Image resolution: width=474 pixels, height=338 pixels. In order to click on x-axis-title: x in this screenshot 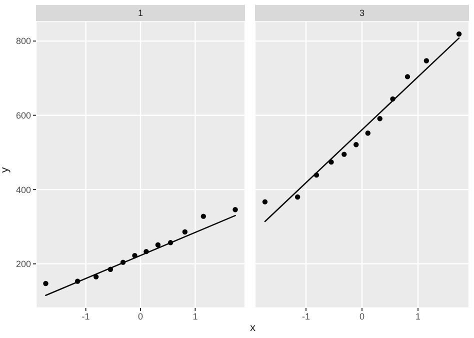, I will do `click(253, 328)`.